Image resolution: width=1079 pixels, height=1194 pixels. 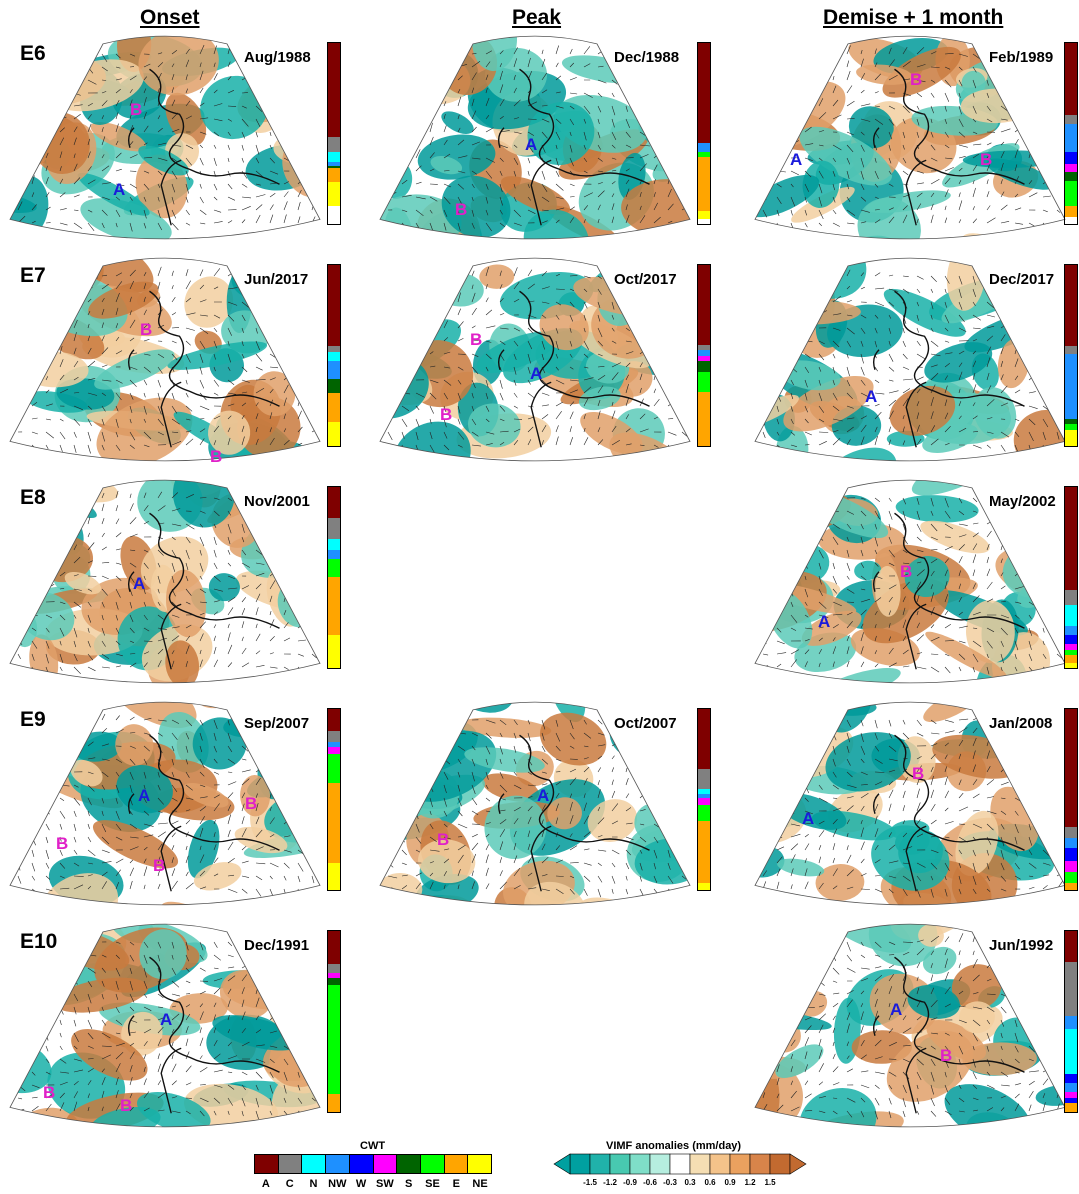 I want to click on map-panel-e10-demise, so click(x=910, y=1025).